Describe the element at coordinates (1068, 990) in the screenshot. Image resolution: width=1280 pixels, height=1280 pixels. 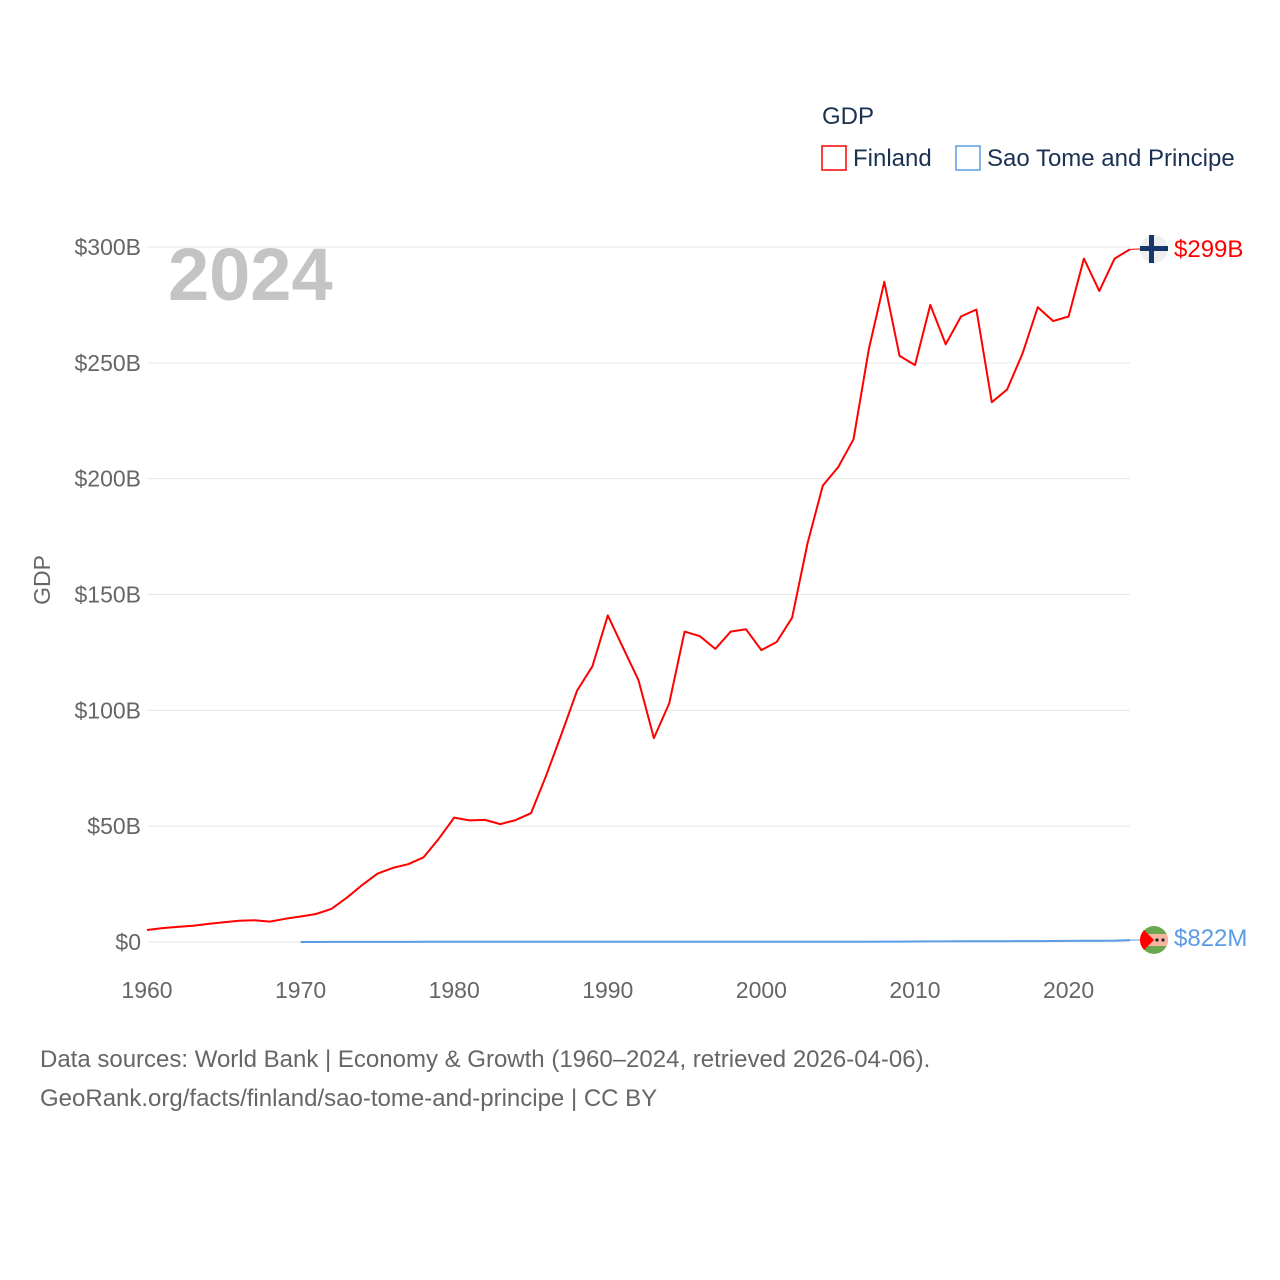
I see `x-tick-label: 2020` at that location.